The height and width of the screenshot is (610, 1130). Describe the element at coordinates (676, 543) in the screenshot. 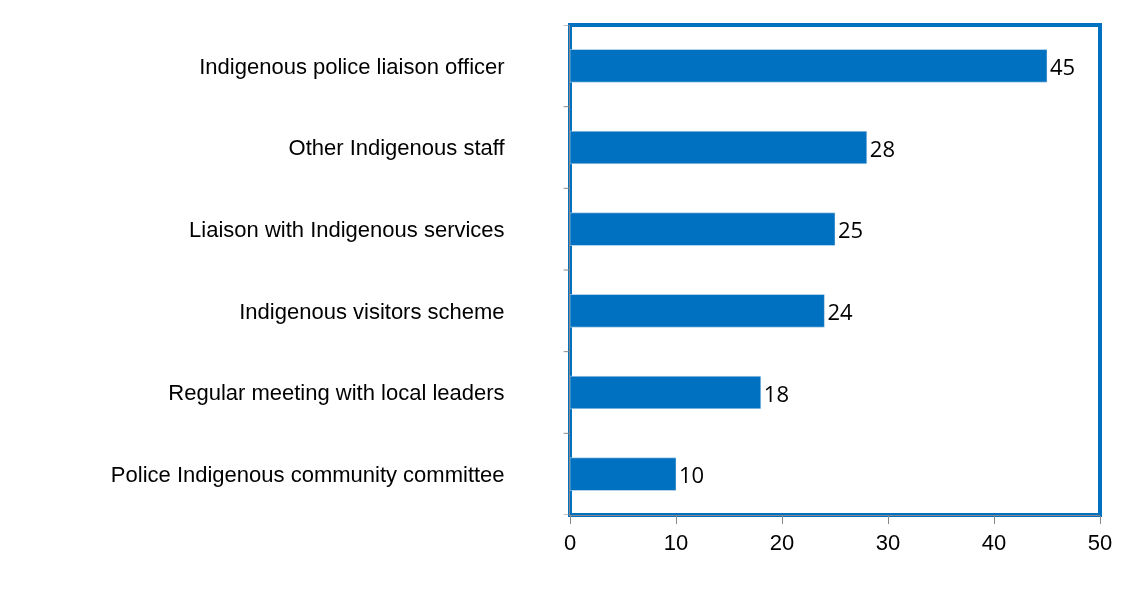

I see `x-tick-label: 10` at that location.